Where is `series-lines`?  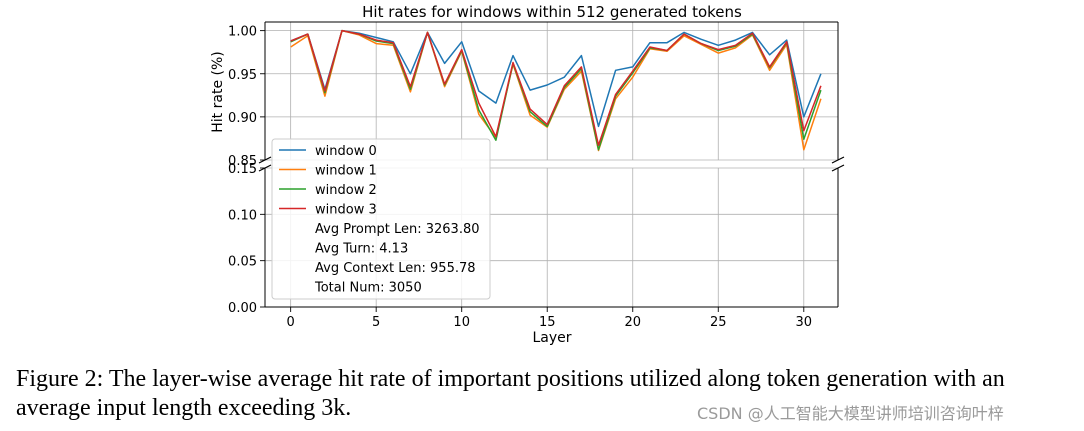 series-lines is located at coordinates (556, 90).